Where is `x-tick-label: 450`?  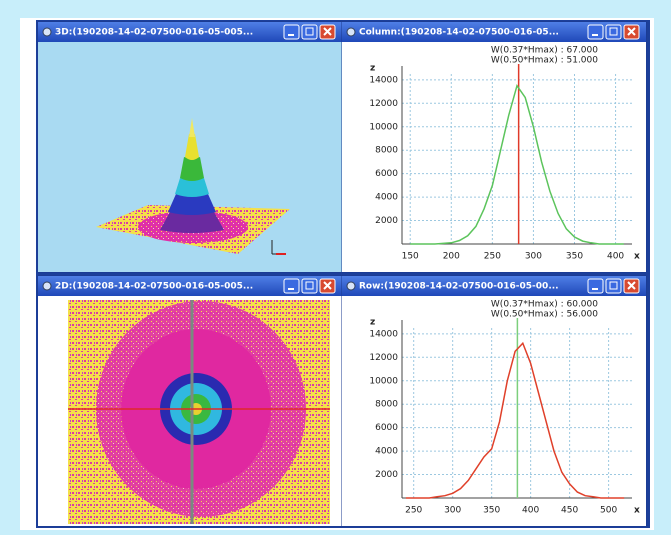
x-tick-label: 450 is located at coordinates (569, 511).